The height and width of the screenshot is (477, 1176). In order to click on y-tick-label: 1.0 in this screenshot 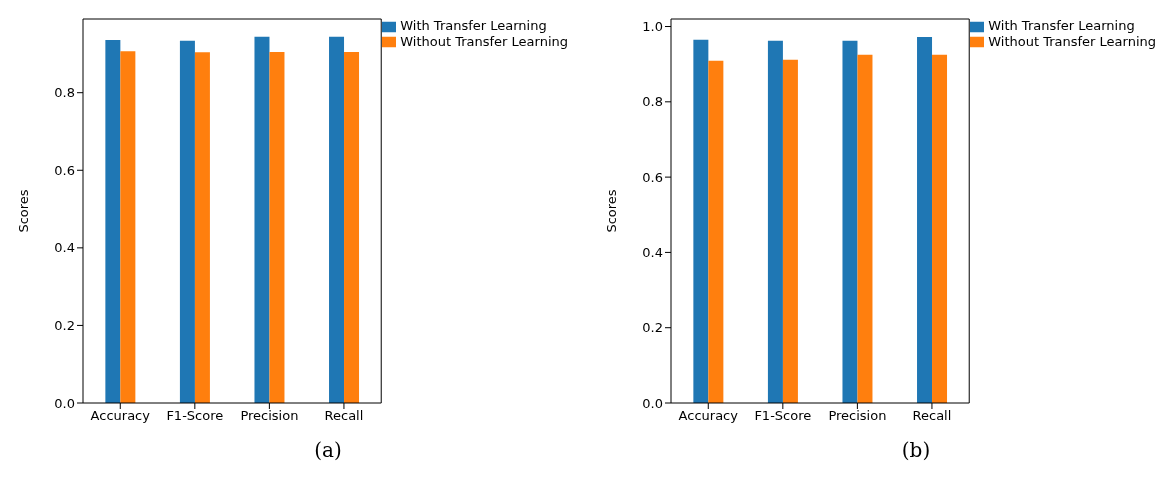, I will do `click(652, 27)`.